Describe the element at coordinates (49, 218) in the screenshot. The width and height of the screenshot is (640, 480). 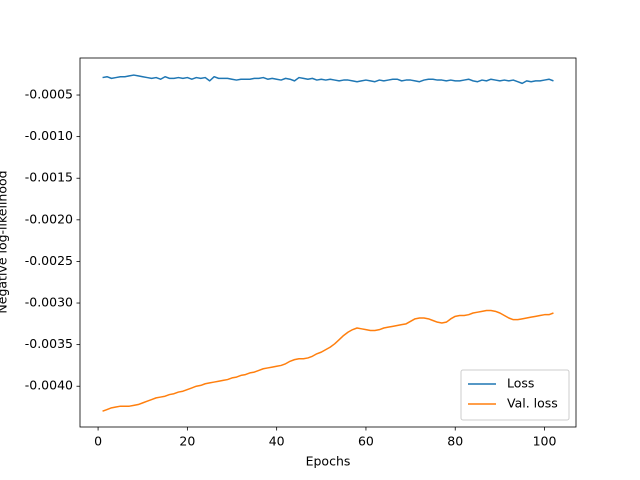
I see `y-tick-label: -0.0020` at that location.